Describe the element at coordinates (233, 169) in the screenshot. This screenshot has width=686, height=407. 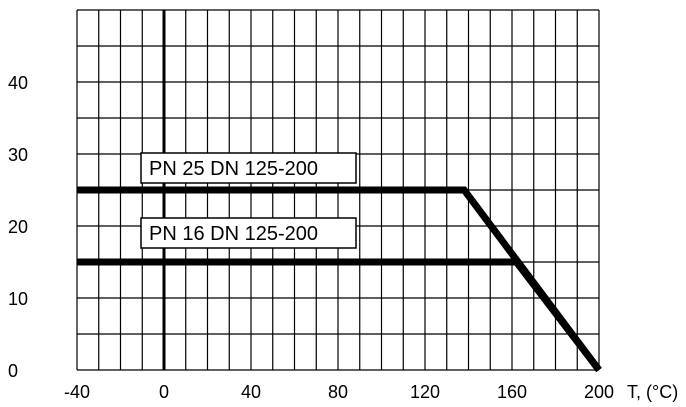
I see `series-label-text: PN 25 DN 125-200` at that location.